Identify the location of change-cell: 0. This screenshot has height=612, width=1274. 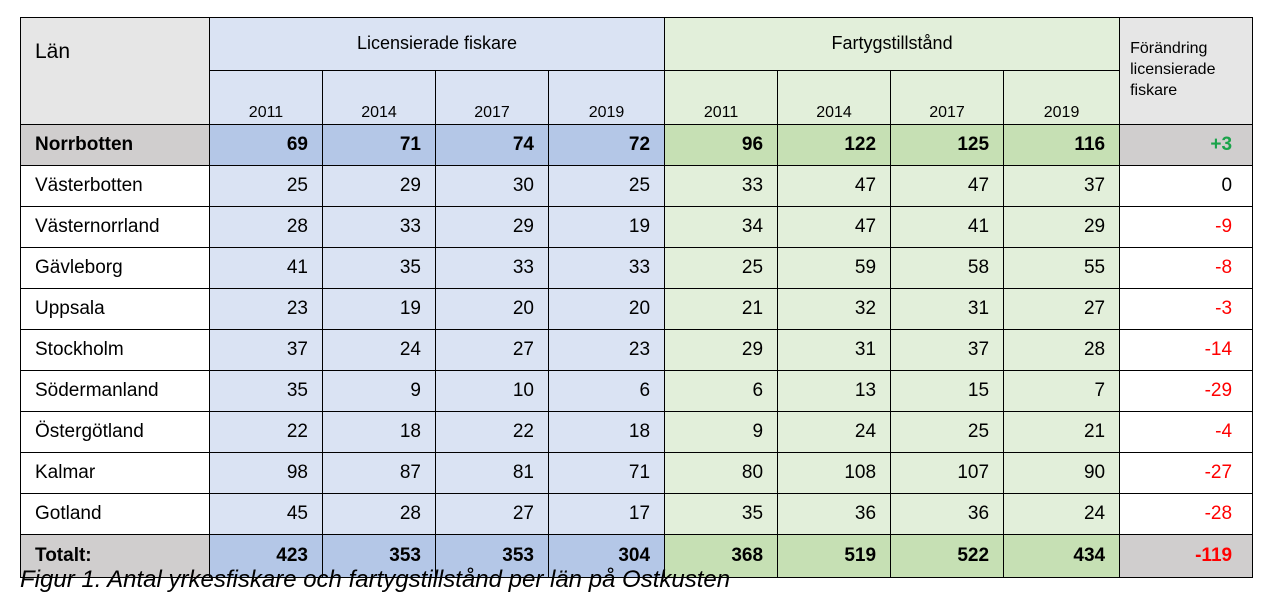
(1186, 186).